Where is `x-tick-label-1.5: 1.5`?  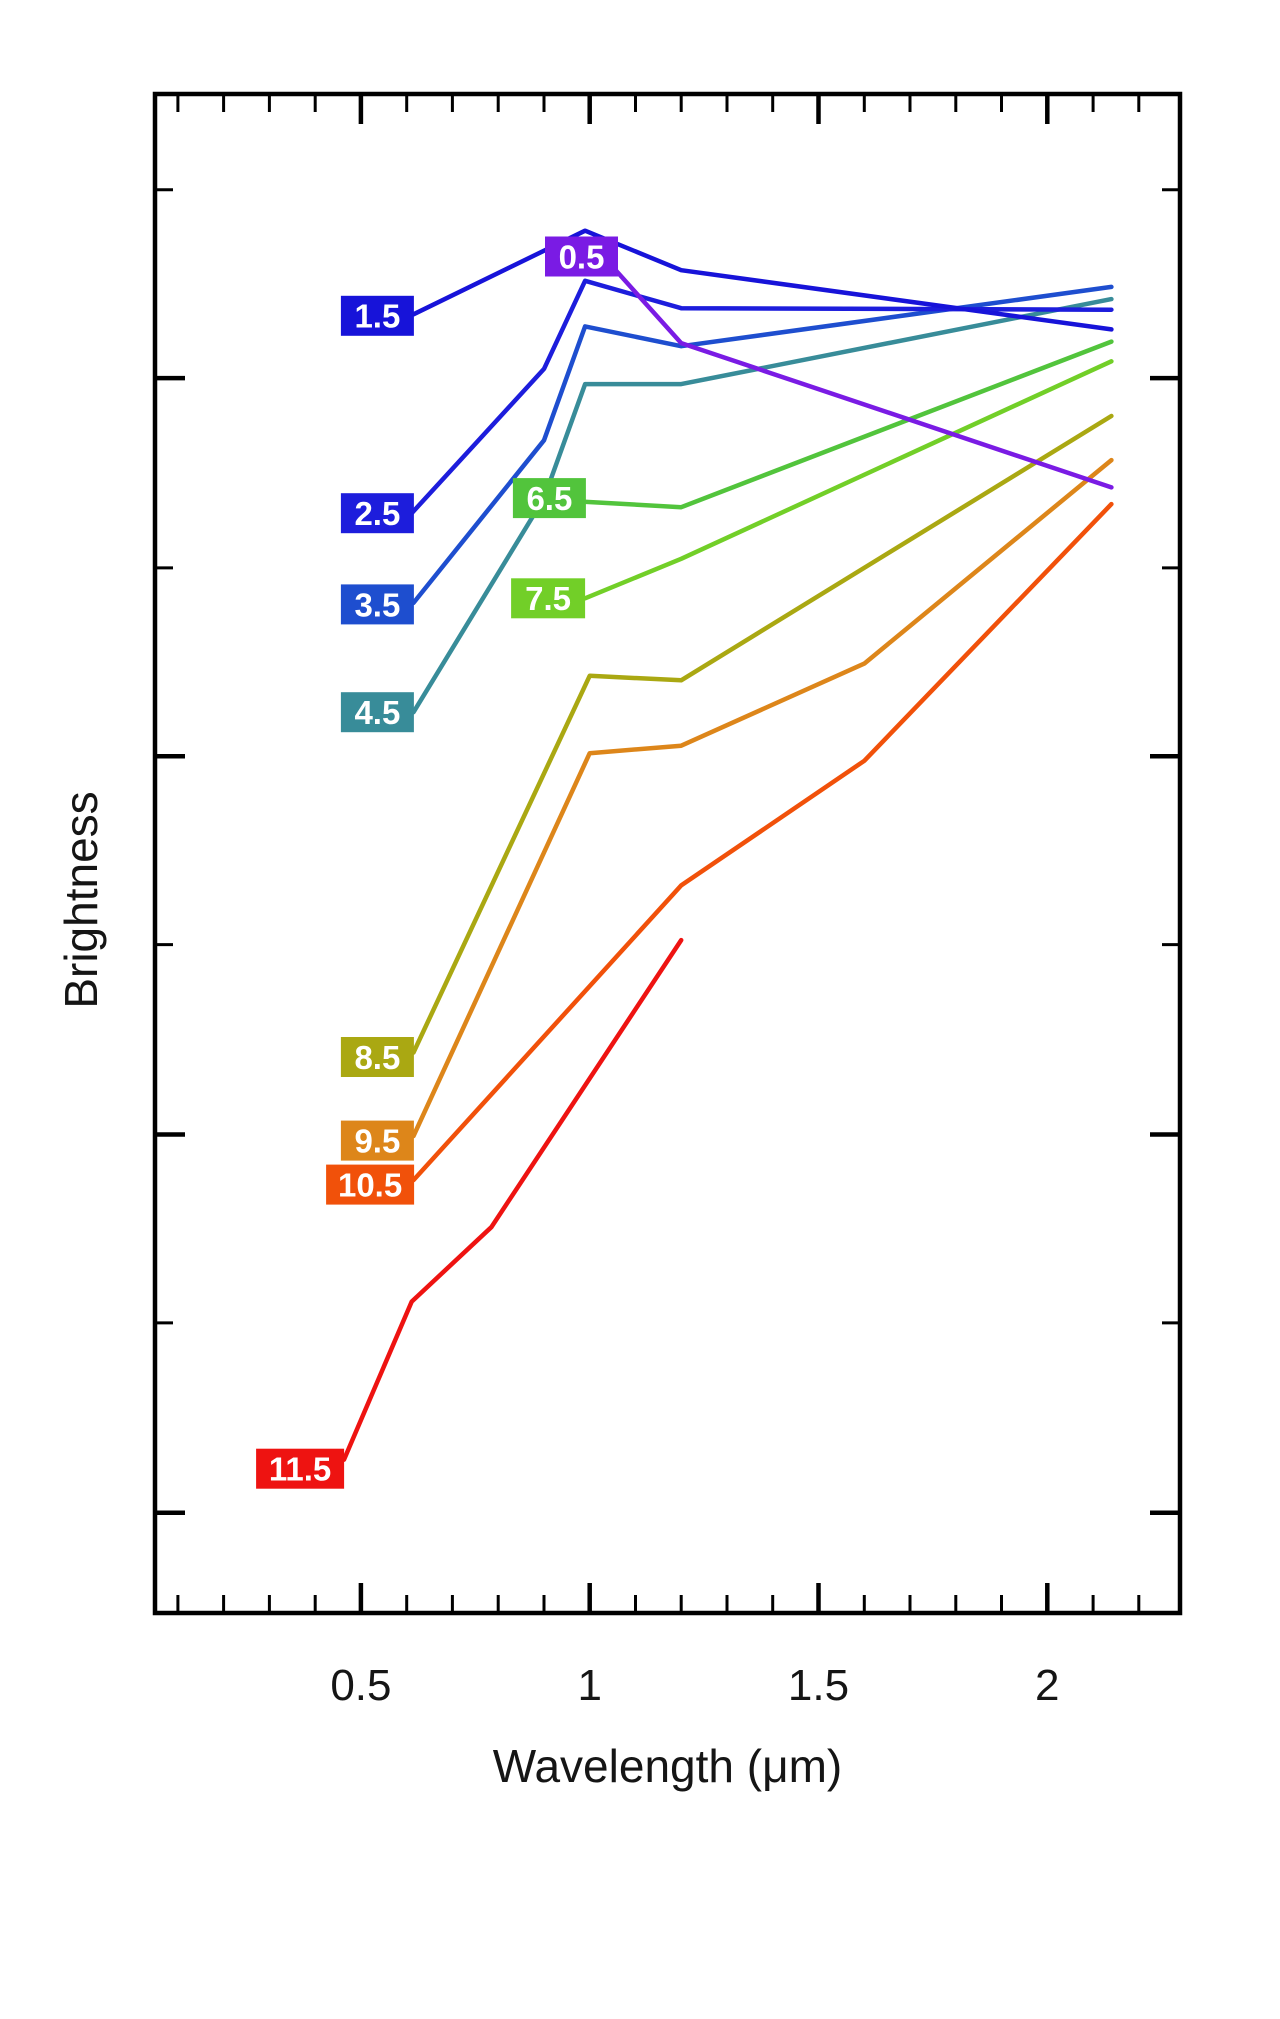
x-tick-label-1.5: 1.5 is located at coordinates (818, 1685).